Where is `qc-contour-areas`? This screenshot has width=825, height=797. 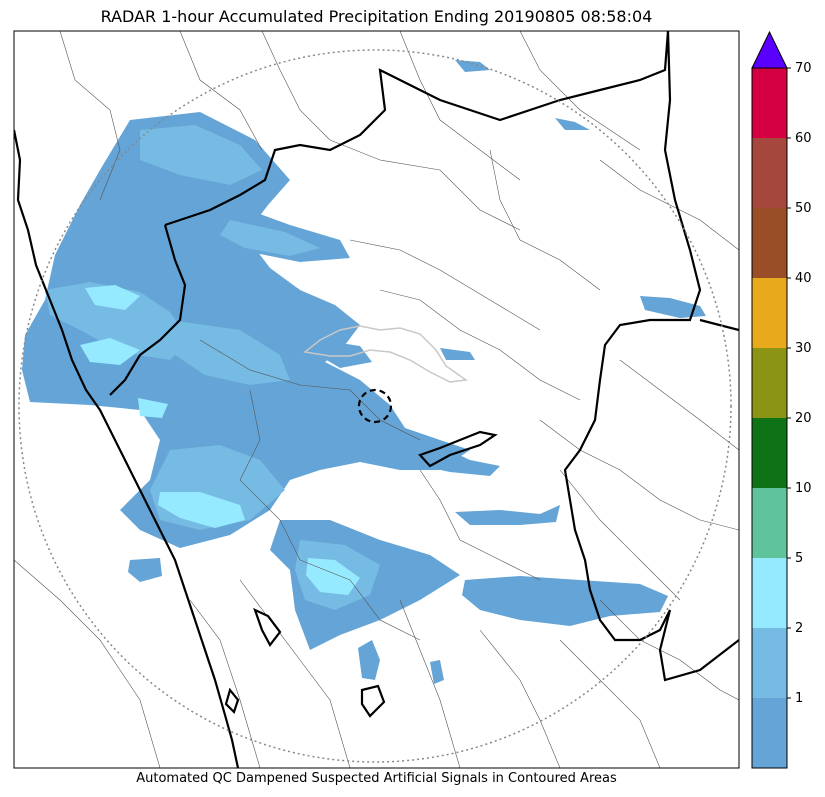 qc-contour-areas is located at coordinates (386, 354).